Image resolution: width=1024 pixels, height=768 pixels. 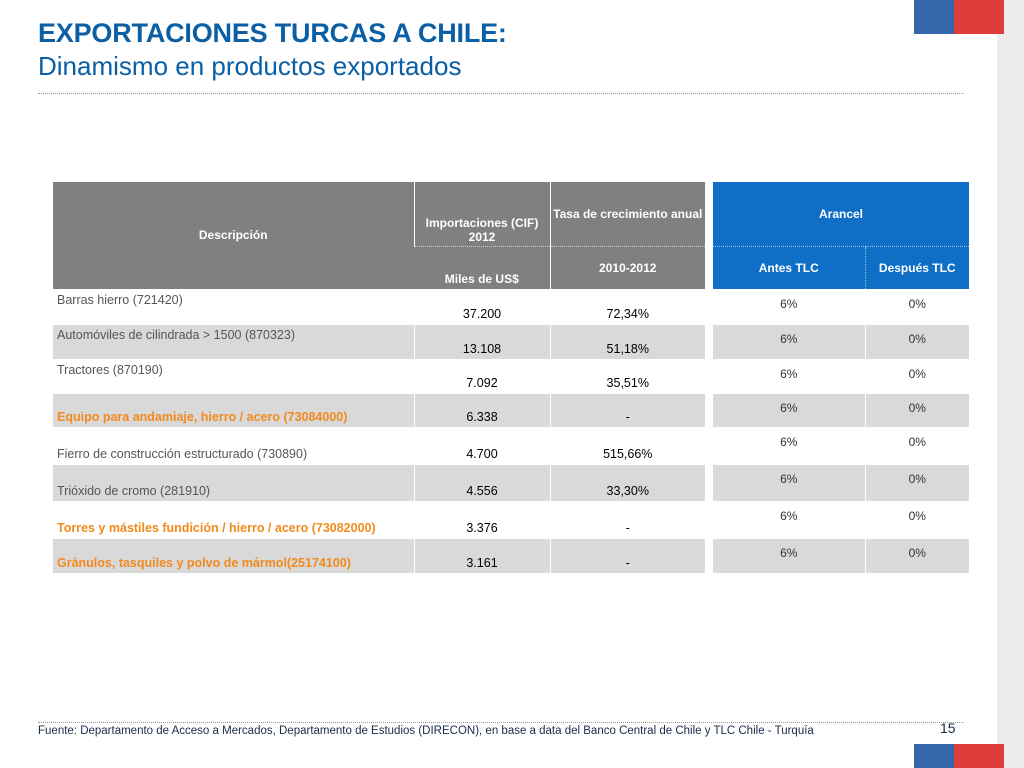 What do you see at coordinates (627, 214) in the screenshot?
I see `header-tasa: Tasa de crecimiento anual` at bounding box center [627, 214].